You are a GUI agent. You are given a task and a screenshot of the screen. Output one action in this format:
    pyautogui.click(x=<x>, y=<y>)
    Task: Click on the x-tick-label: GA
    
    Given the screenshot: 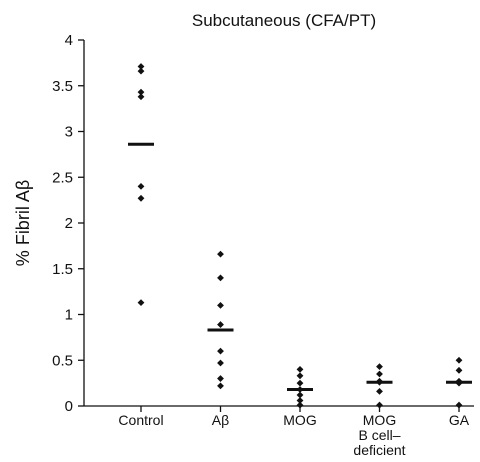 What is the action you would take?
    pyautogui.click(x=459, y=420)
    